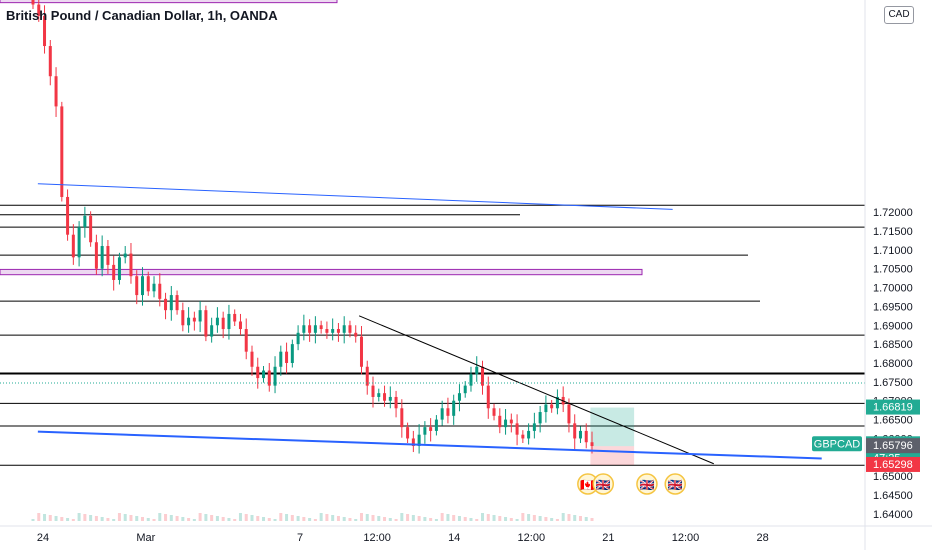  What do you see at coordinates (429, 445) in the screenshot?
I see `trendline-support` at bounding box center [429, 445].